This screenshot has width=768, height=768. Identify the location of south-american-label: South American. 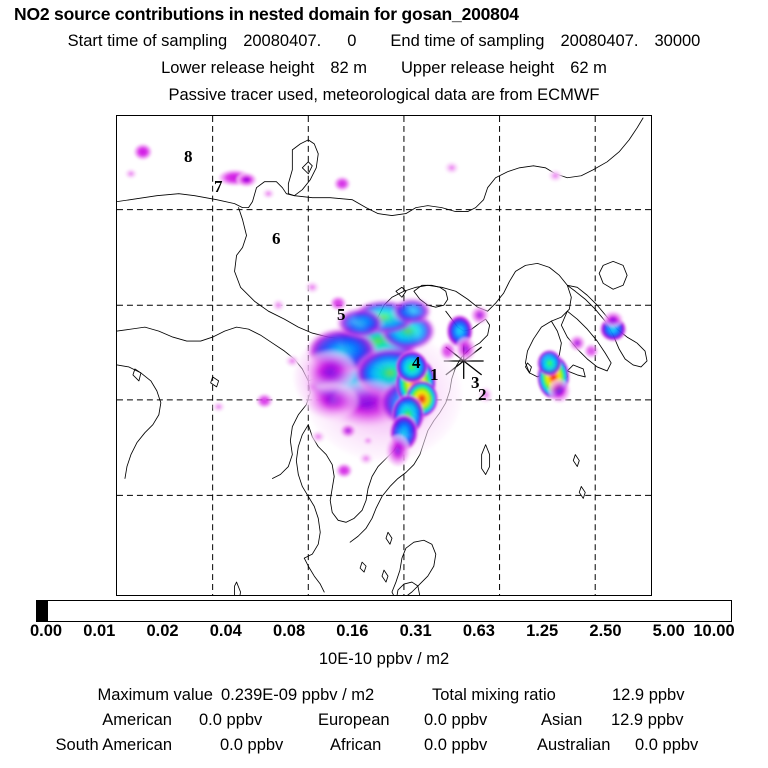
(113, 745).